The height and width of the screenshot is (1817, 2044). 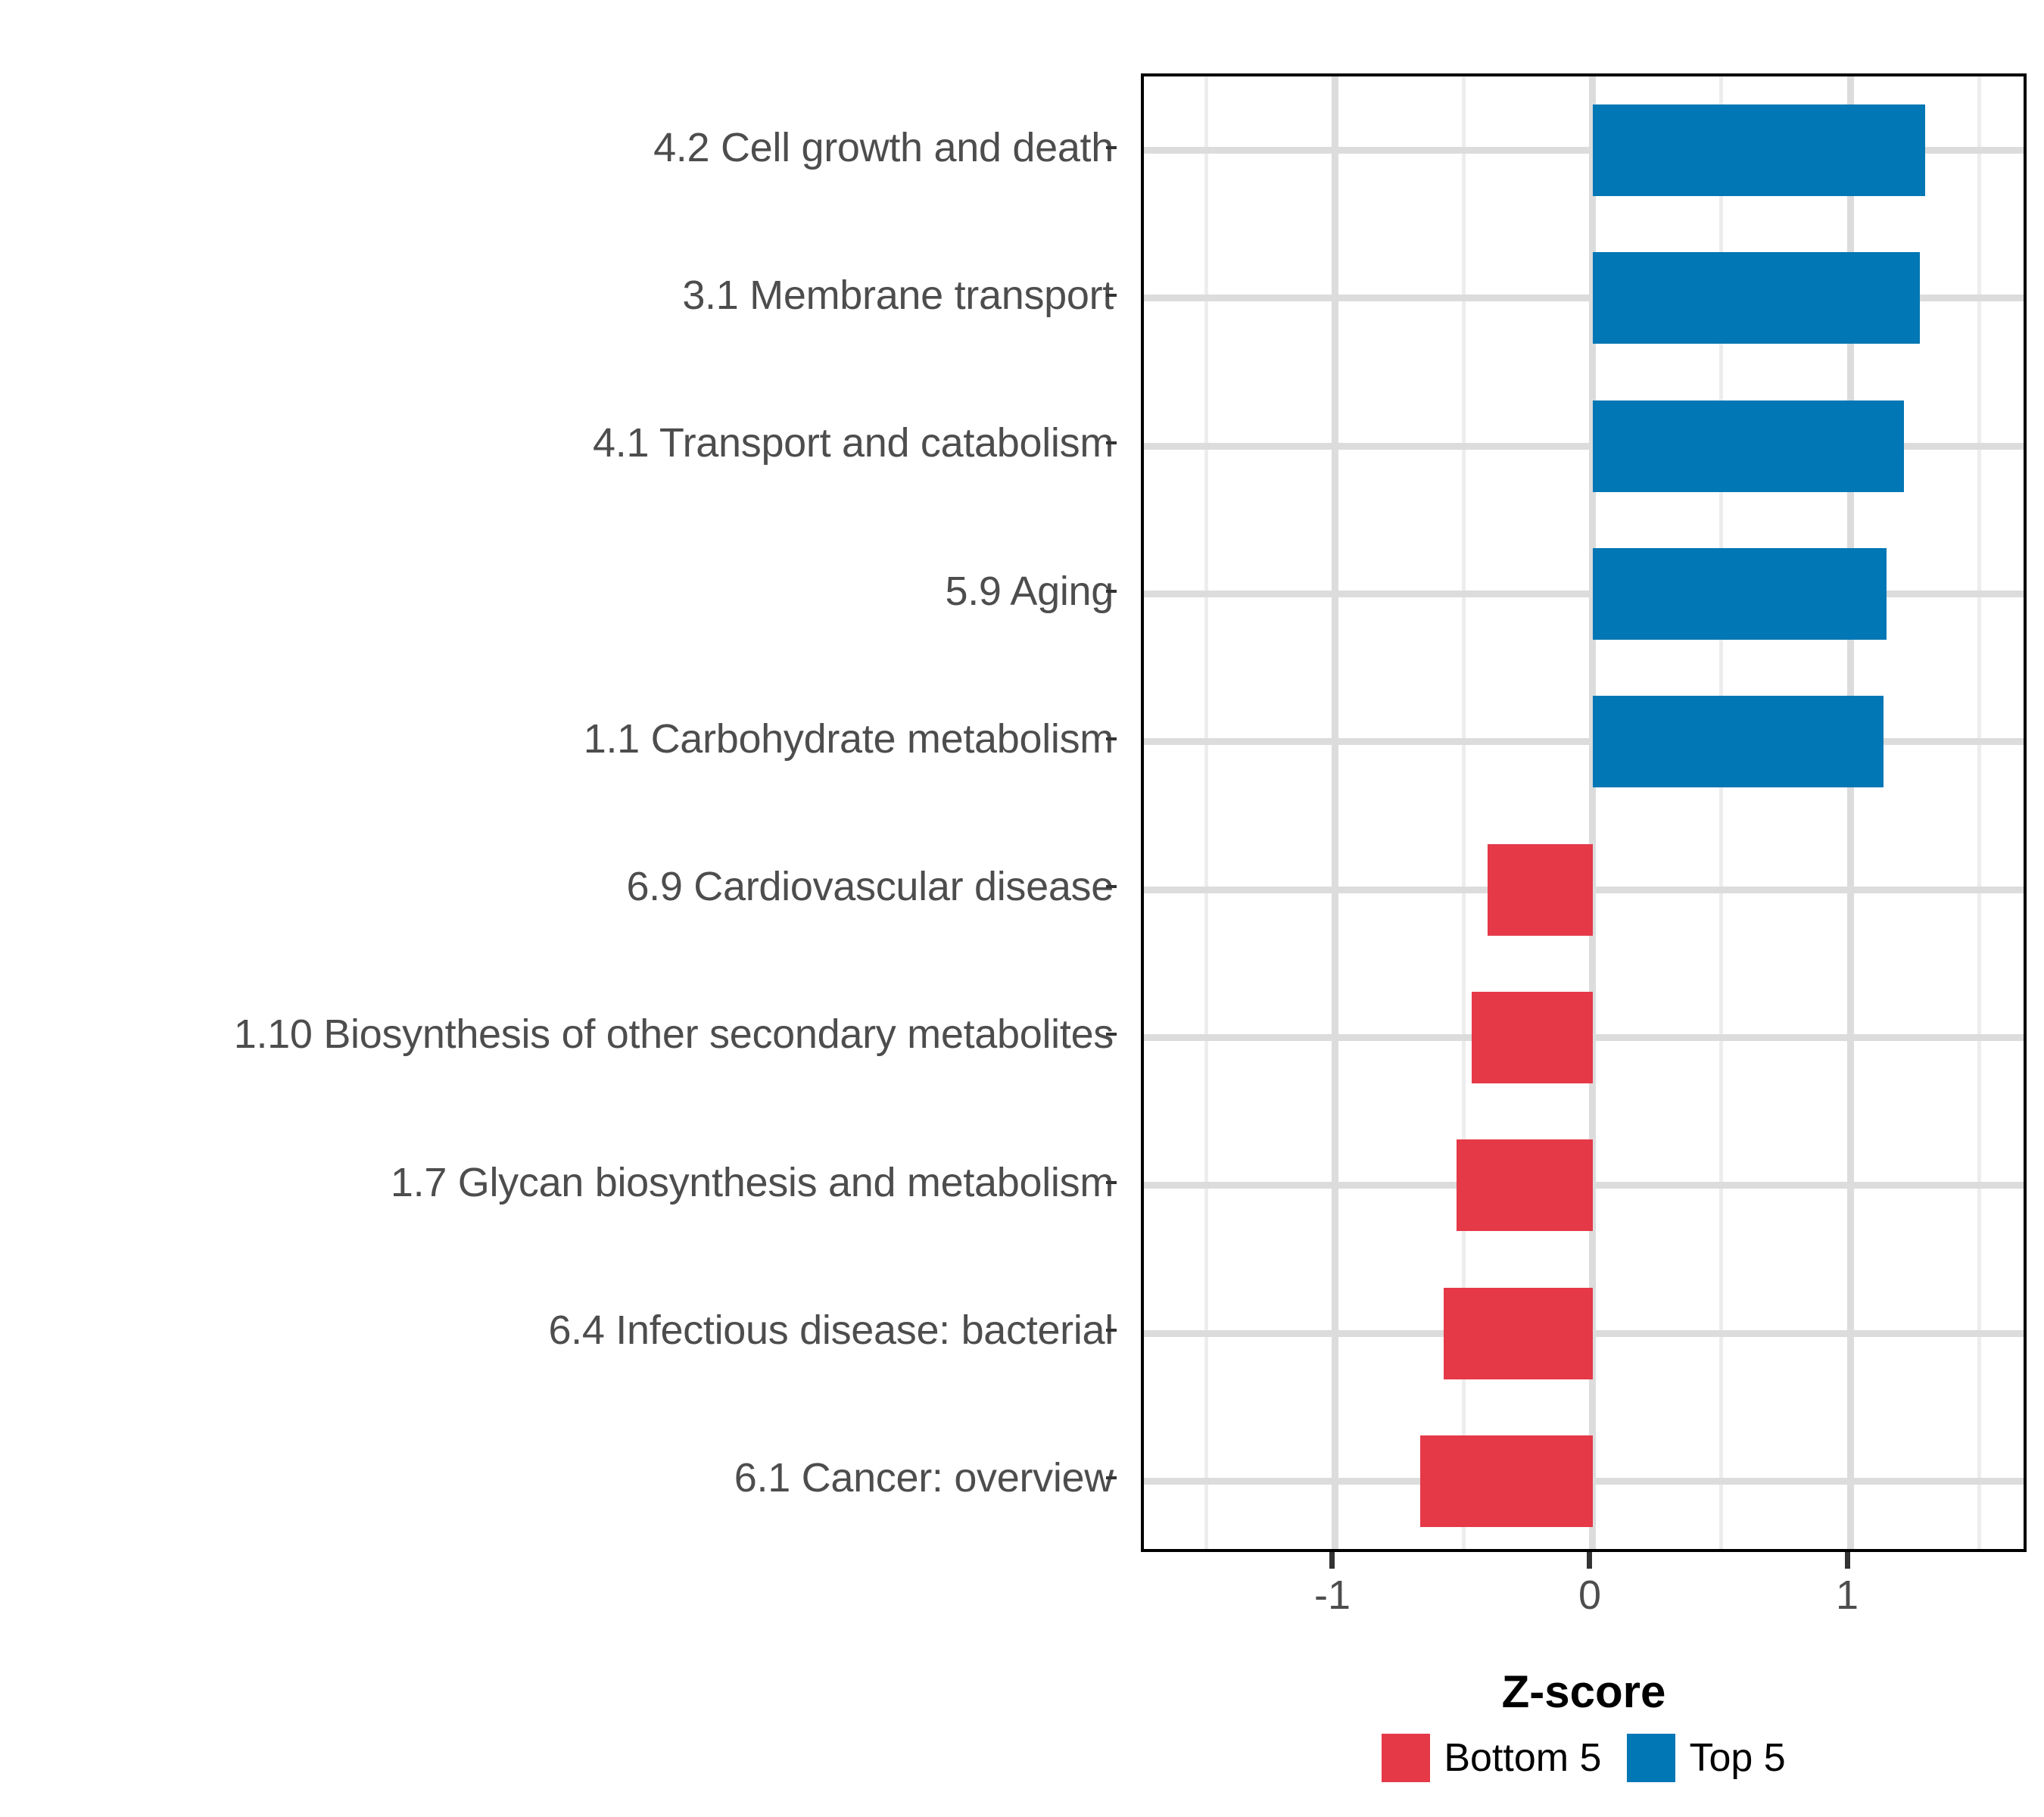 I want to click on y-axis-tick-7: 1.7 Glycan biosynthesis and metabolism, so click(x=558, y=1182).